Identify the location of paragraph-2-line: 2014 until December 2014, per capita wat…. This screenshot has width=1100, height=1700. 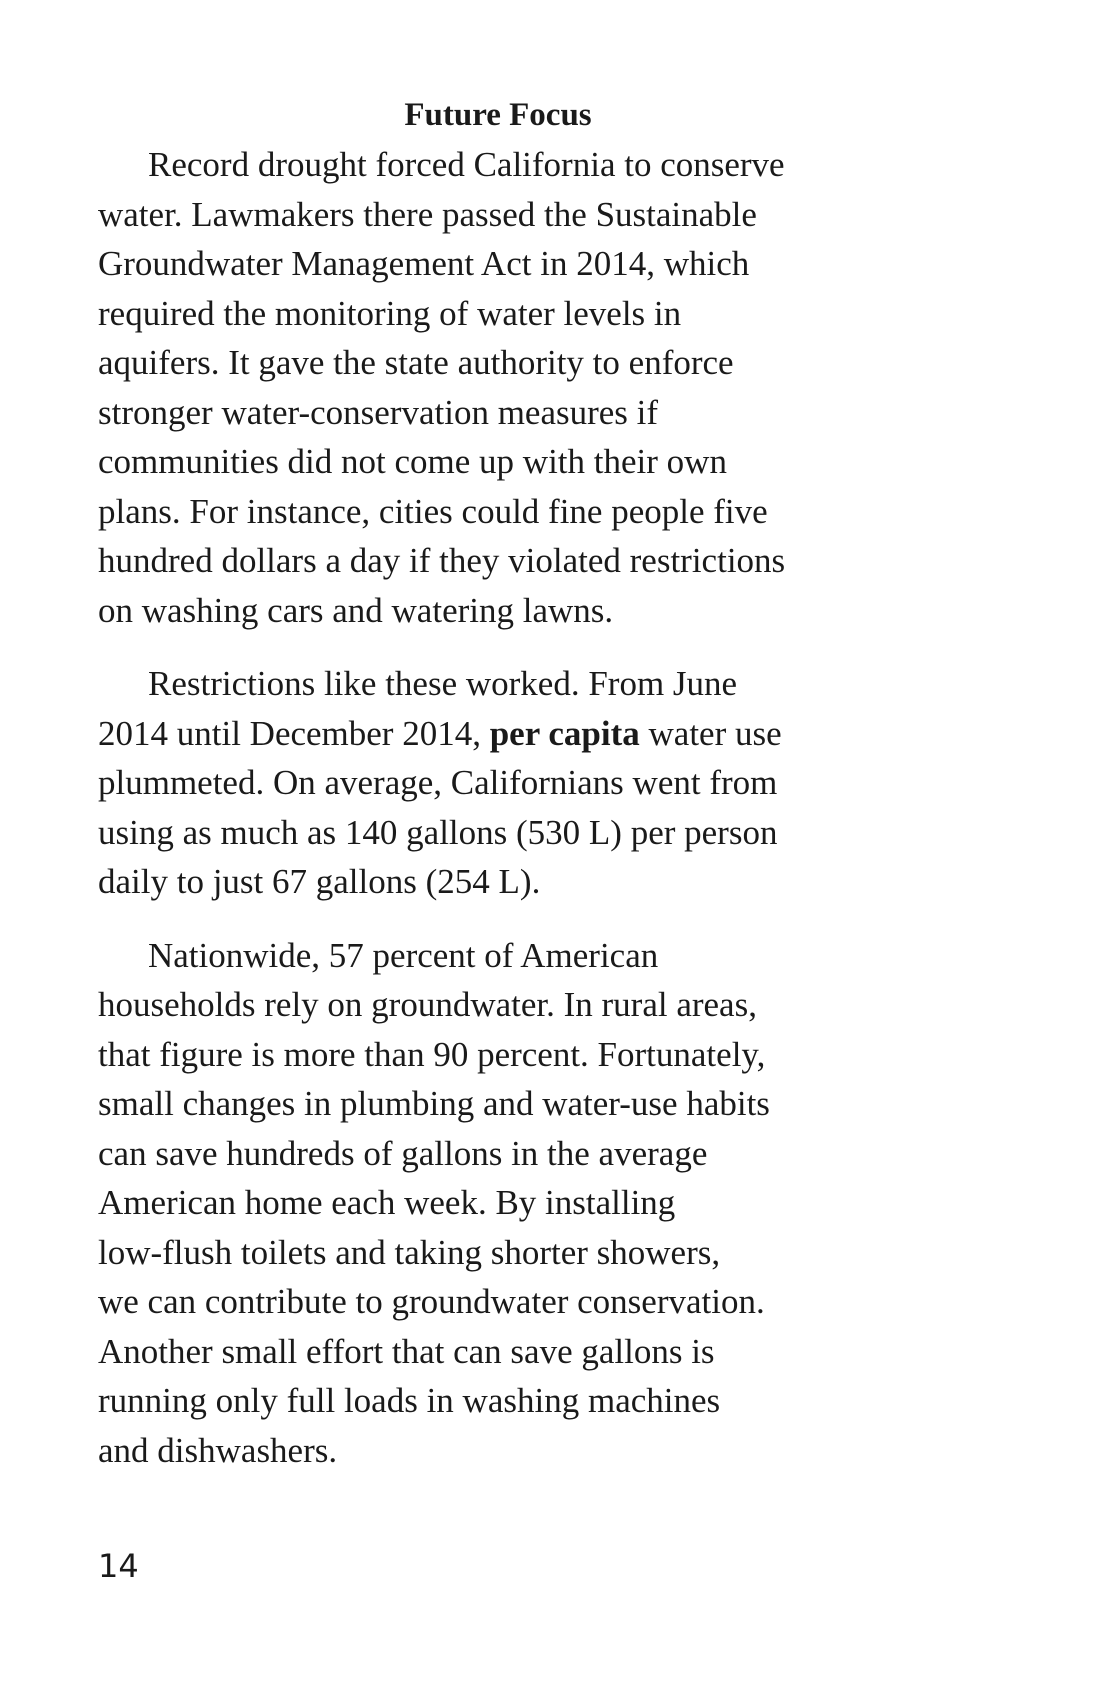
(498, 734).